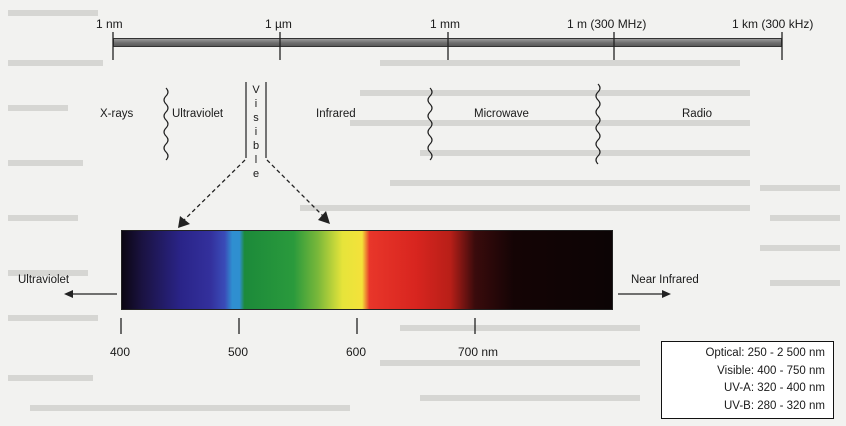 The image size is (846, 426). What do you see at coordinates (68, 294) in the screenshot?
I see `arrowhead-ultraviolet` at bounding box center [68, 294].